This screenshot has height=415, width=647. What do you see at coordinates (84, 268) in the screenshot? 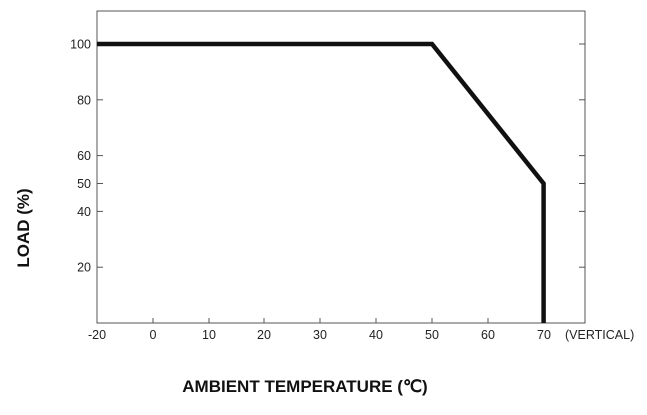
I see `y-tick-label: 20` at bounding box center [84, 268].